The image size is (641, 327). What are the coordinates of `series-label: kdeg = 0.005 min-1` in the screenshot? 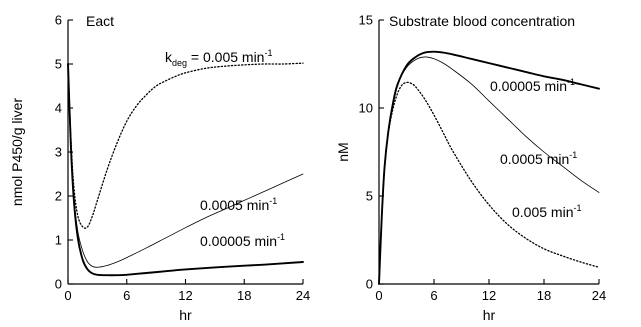 It's located at (218, 58).